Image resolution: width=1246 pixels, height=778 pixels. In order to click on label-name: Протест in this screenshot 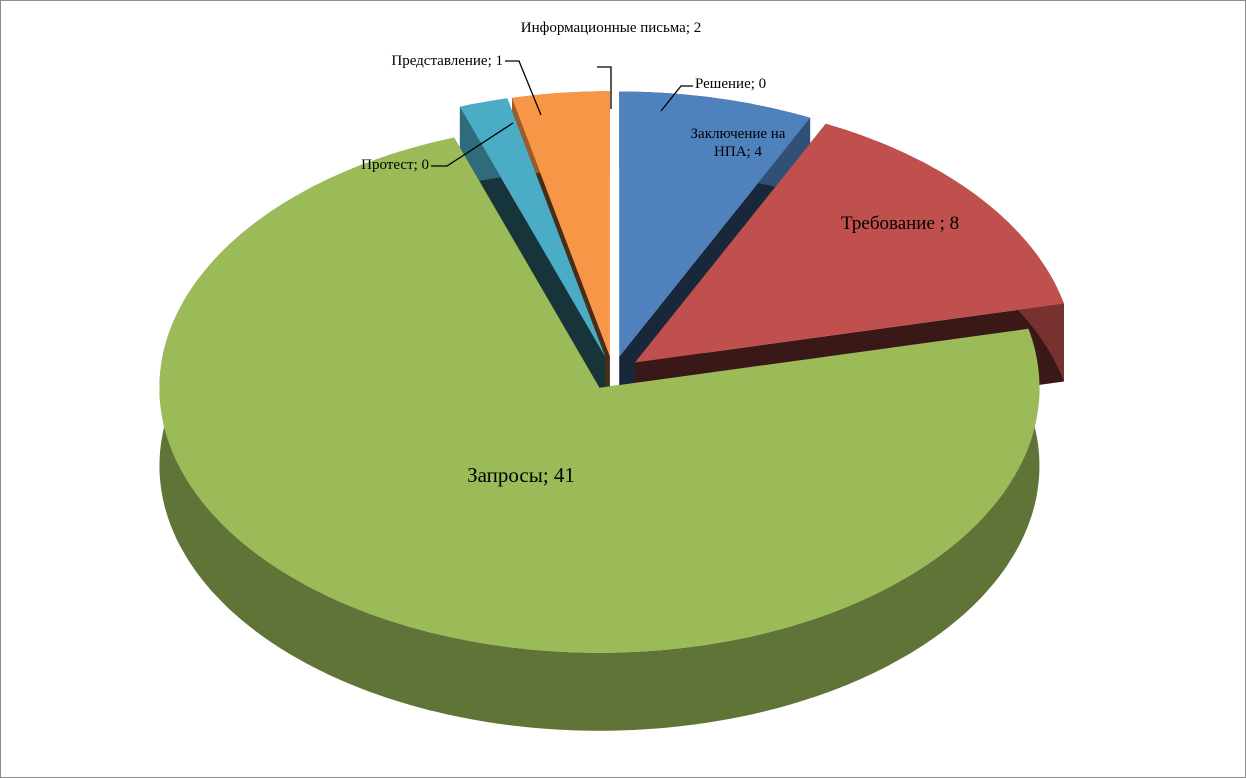, I will do `click(387, 165)`.